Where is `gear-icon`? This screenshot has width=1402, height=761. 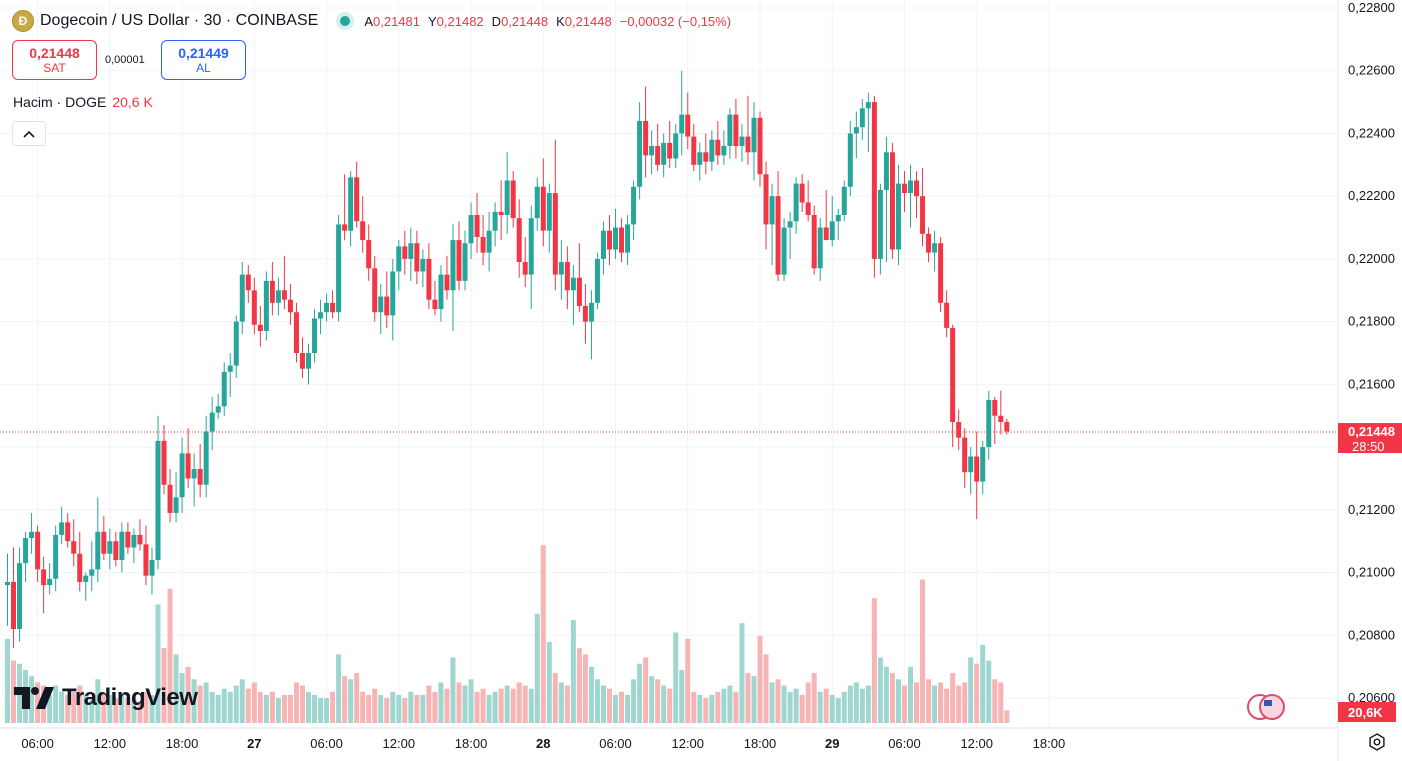 gear-icon is located at coordinates (1377, 742).